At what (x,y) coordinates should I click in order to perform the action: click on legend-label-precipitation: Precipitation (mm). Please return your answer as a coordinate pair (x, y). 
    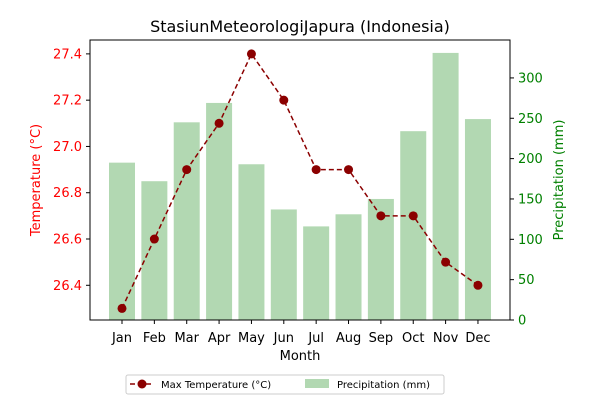
    Looking at the image, I should click on (383, 385).